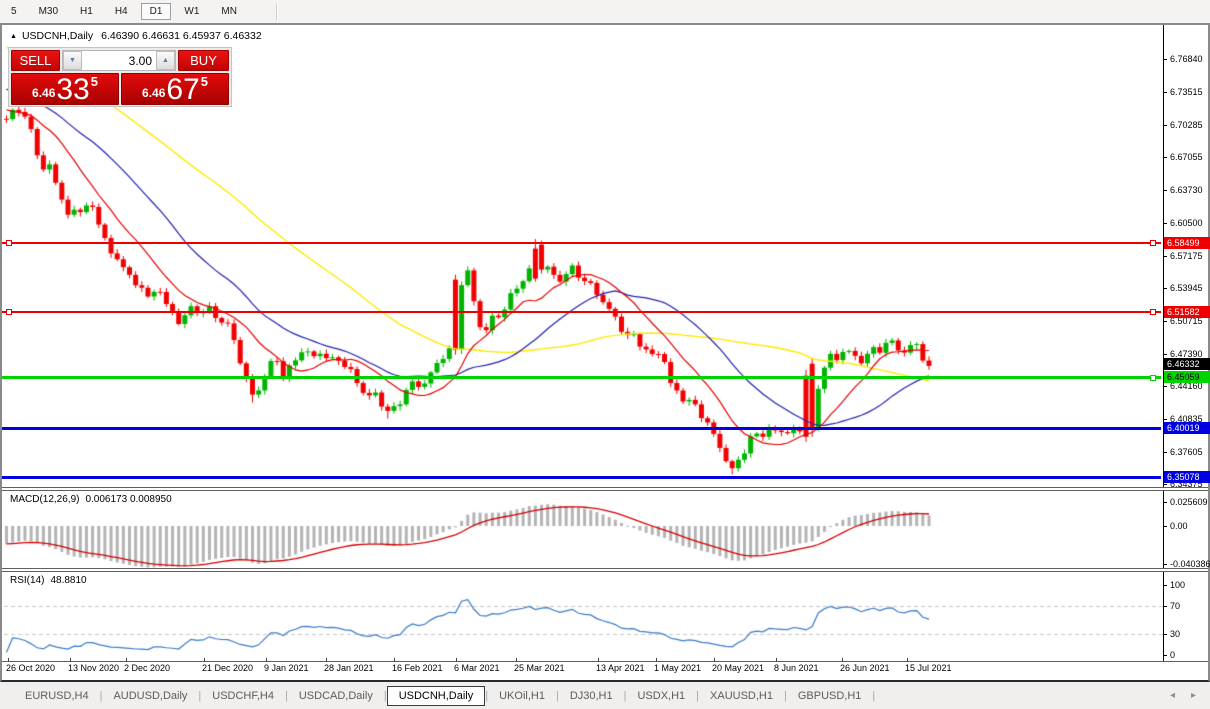 The image size is (1210, 709). I want to click on price-axis-label-6.37605: 6.37605, so click(1186, 451).